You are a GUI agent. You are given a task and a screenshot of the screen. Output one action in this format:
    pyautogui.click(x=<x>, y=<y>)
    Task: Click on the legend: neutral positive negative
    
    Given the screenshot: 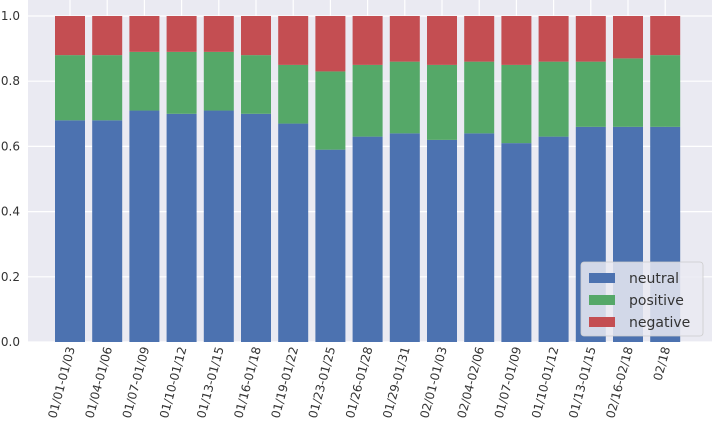 What is the action you would take?
    pyautogui.click(x=642, y=299)
    